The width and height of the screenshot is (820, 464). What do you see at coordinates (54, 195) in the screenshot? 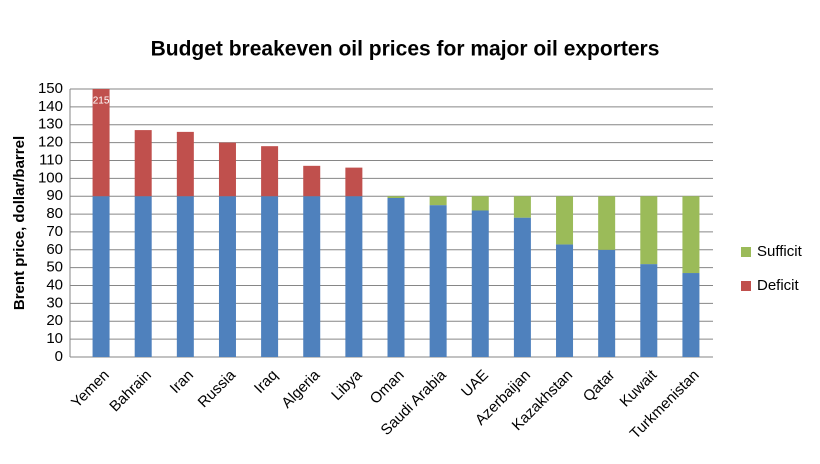
I see `y-tick-label: 90` at bounding box center [54, 195].